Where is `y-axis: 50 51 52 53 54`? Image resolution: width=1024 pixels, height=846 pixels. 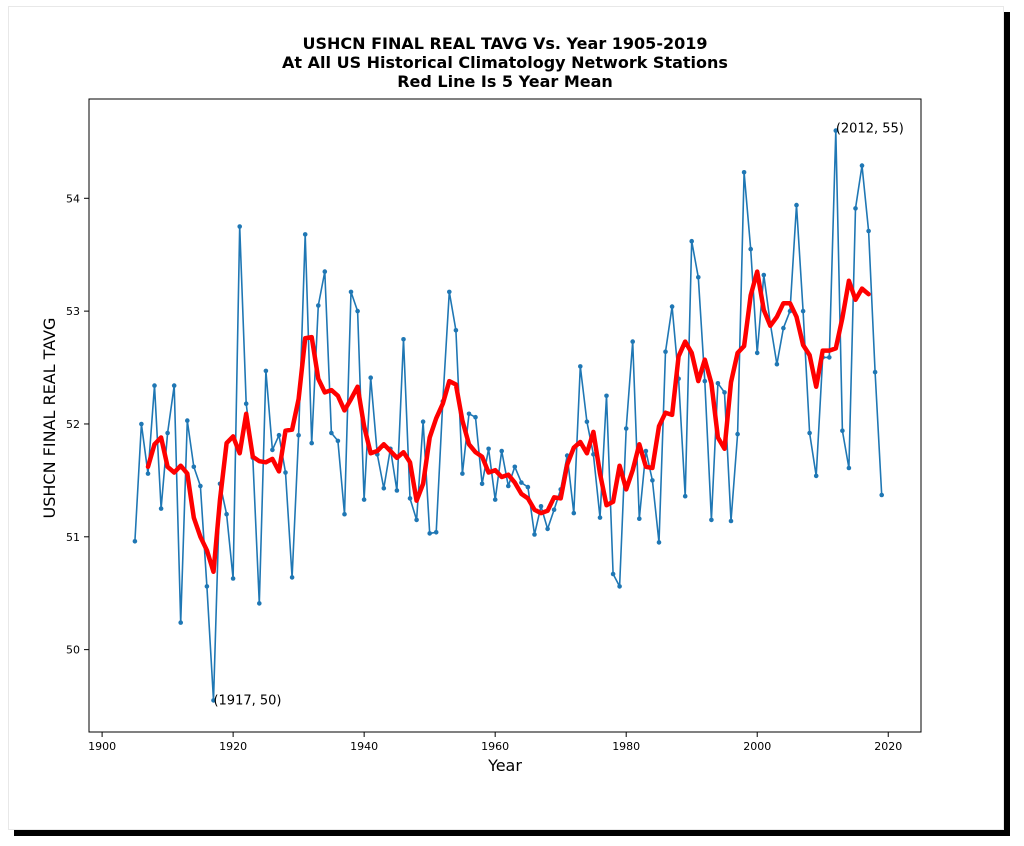
y-axis: 50 51 52 53 54 is located at coordinates (77, 424).